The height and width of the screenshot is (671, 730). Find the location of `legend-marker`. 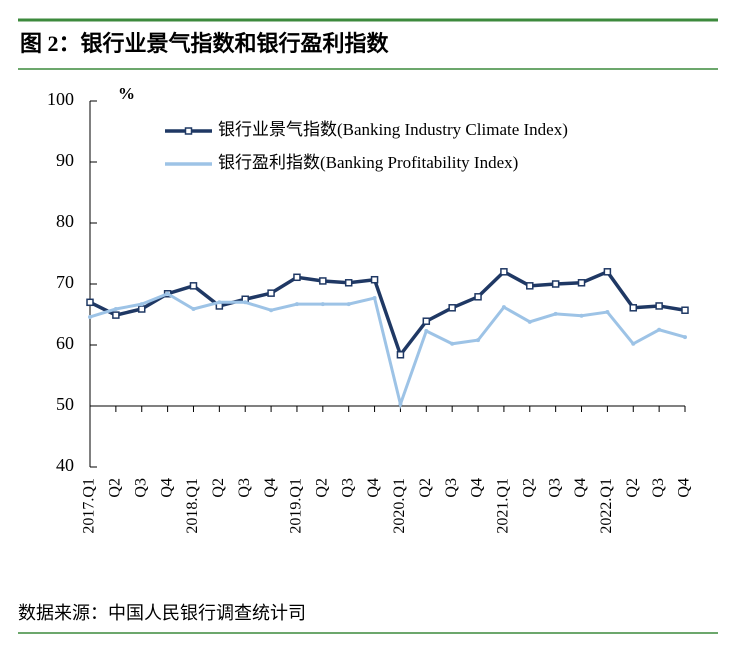

legend-marker is located at coordinates (188, 131).